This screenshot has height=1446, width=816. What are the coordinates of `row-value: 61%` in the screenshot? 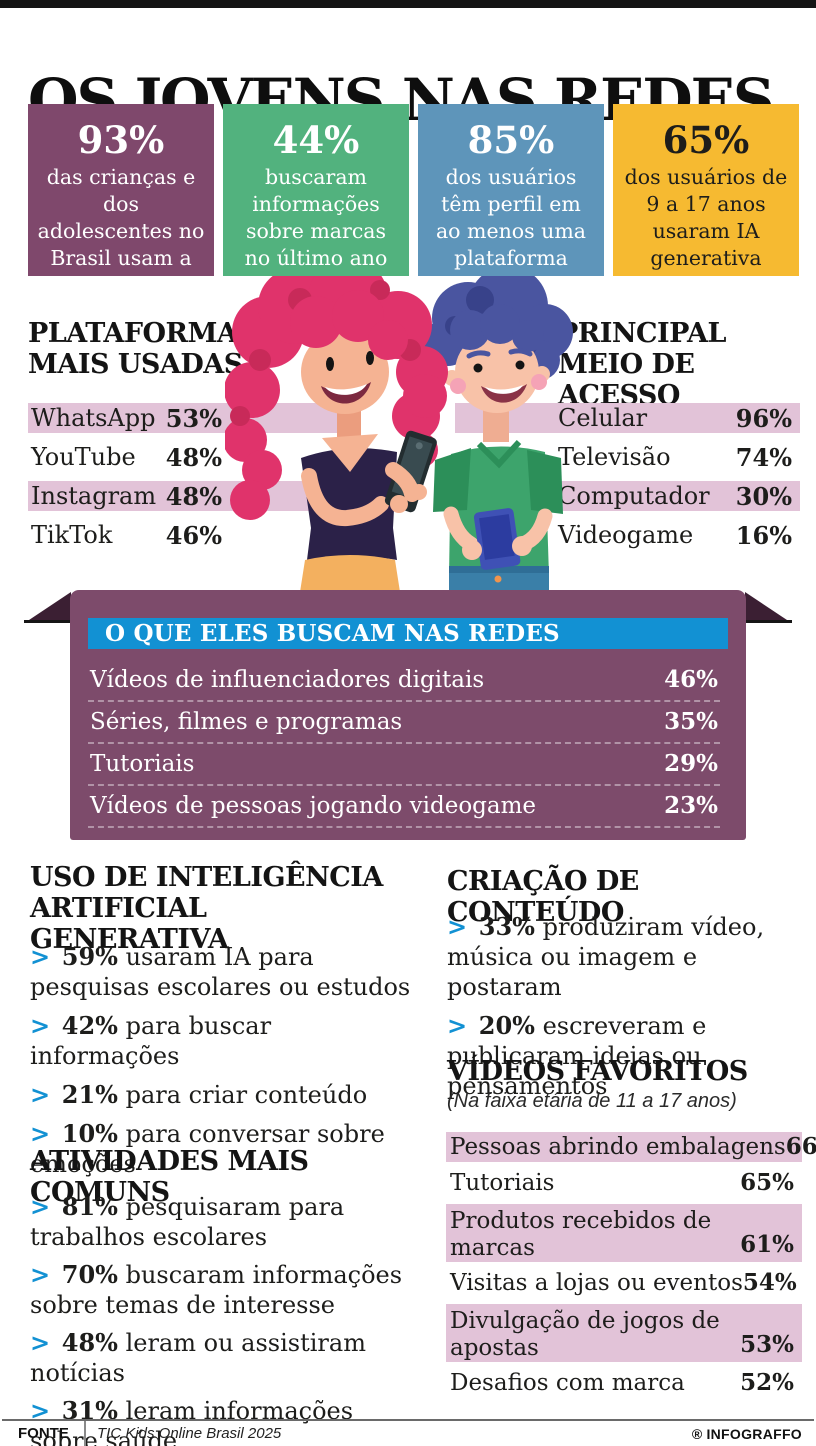 It's located at (767, 1244).